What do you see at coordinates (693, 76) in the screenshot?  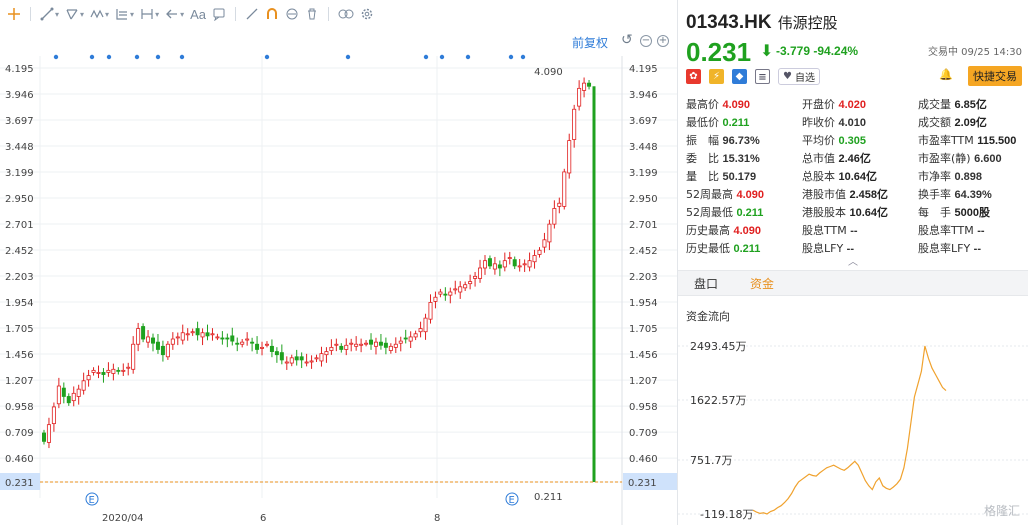 I see `hk-flag-icon: ✿` at bounding box center [693, 76].